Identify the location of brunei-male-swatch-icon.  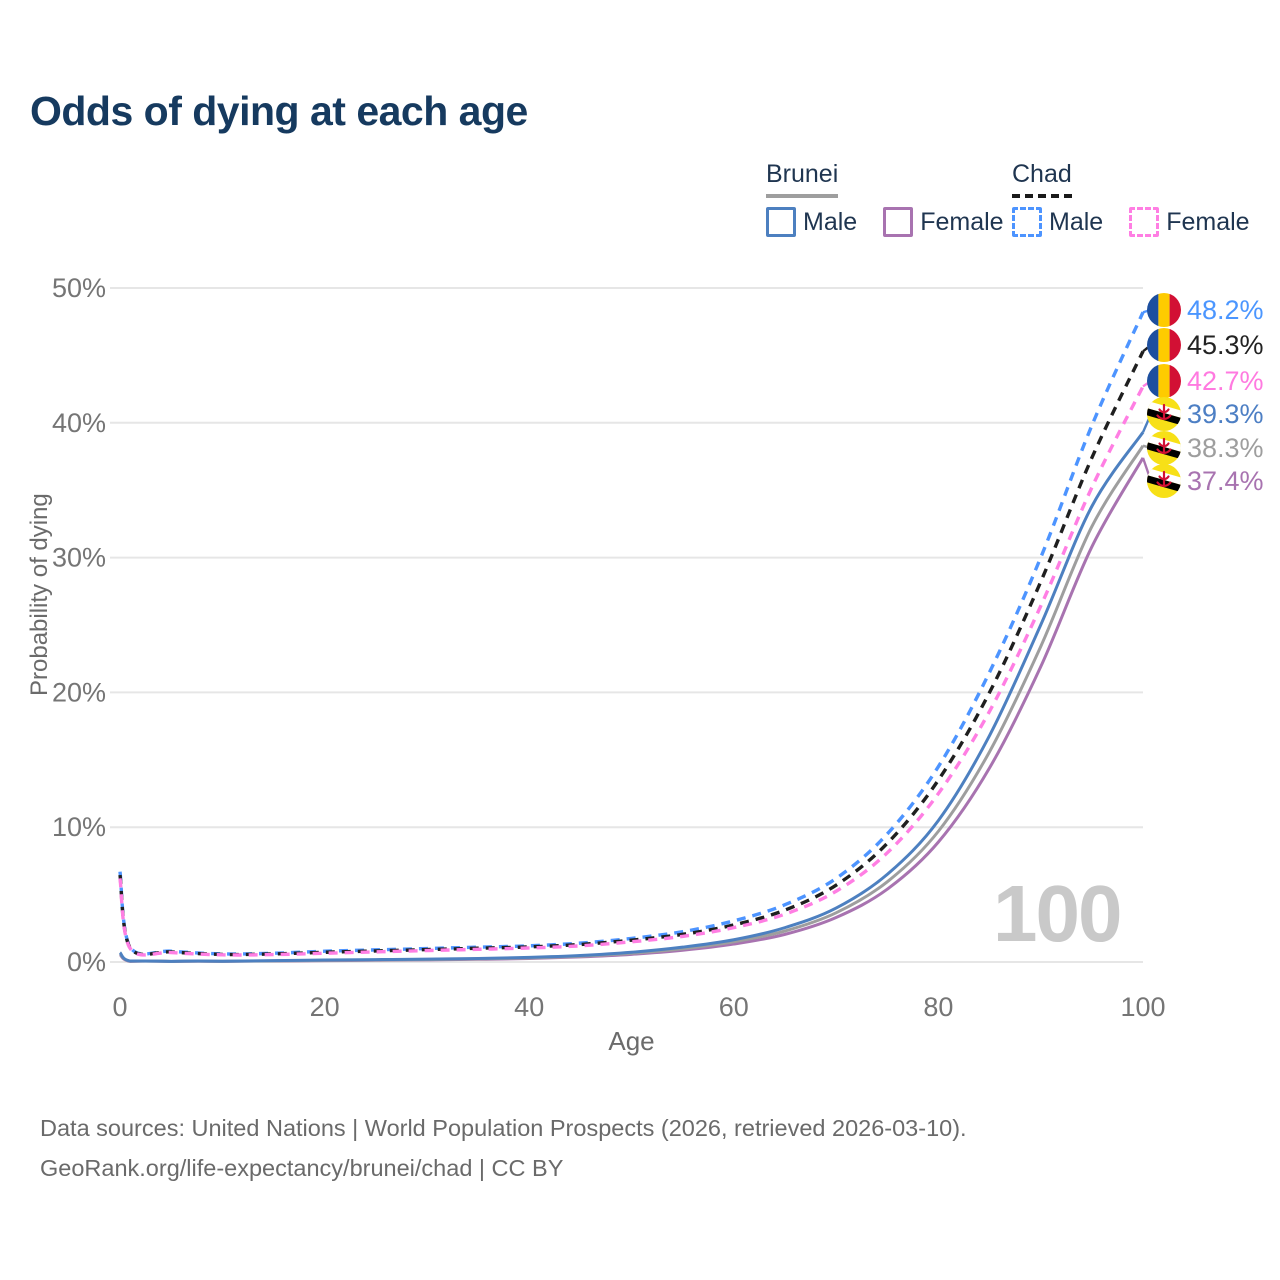
(781, 222).